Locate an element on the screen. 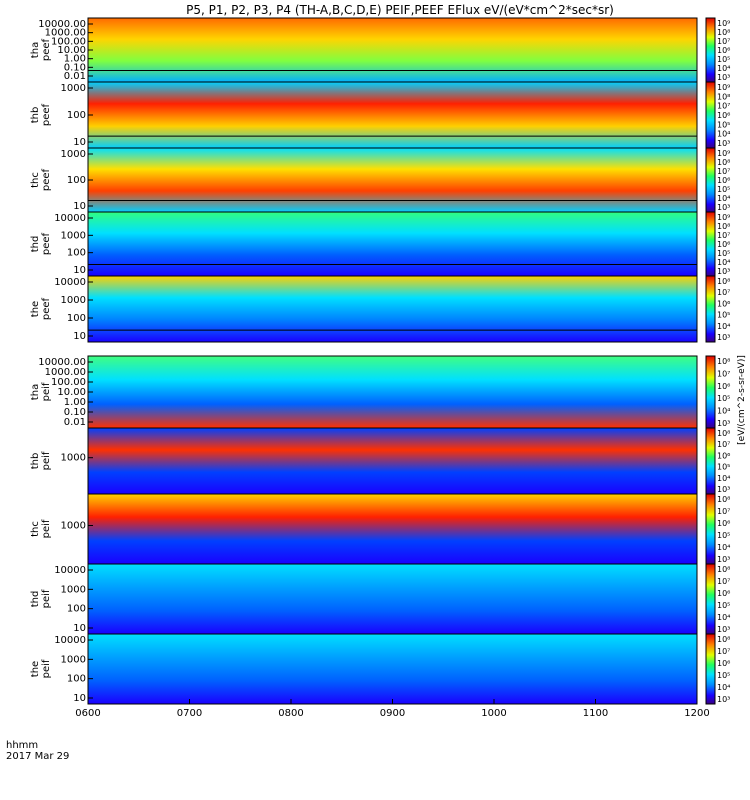  spectrogram-thd-peef is located at coordinates (392, 244).